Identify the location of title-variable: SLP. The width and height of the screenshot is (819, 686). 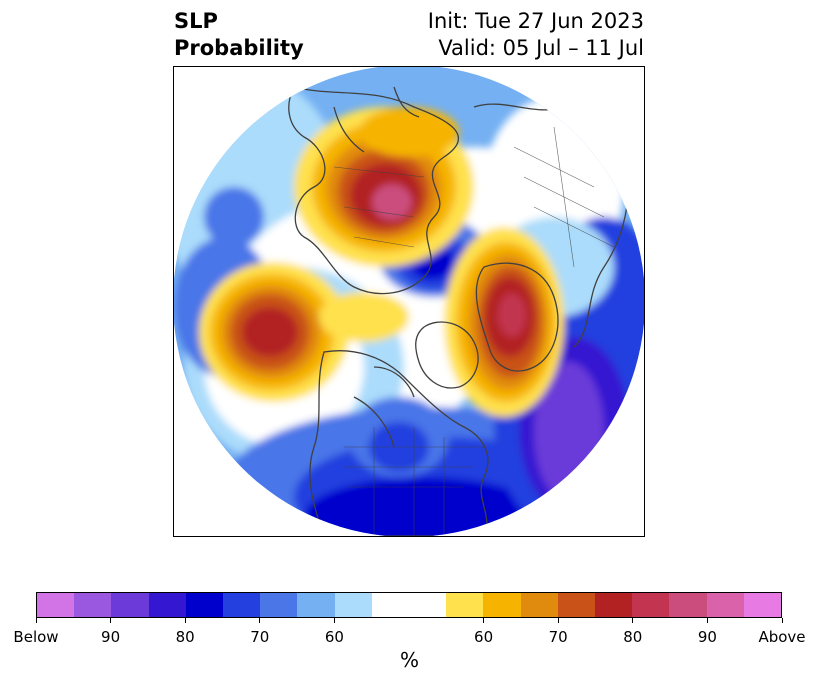
(196, 21).